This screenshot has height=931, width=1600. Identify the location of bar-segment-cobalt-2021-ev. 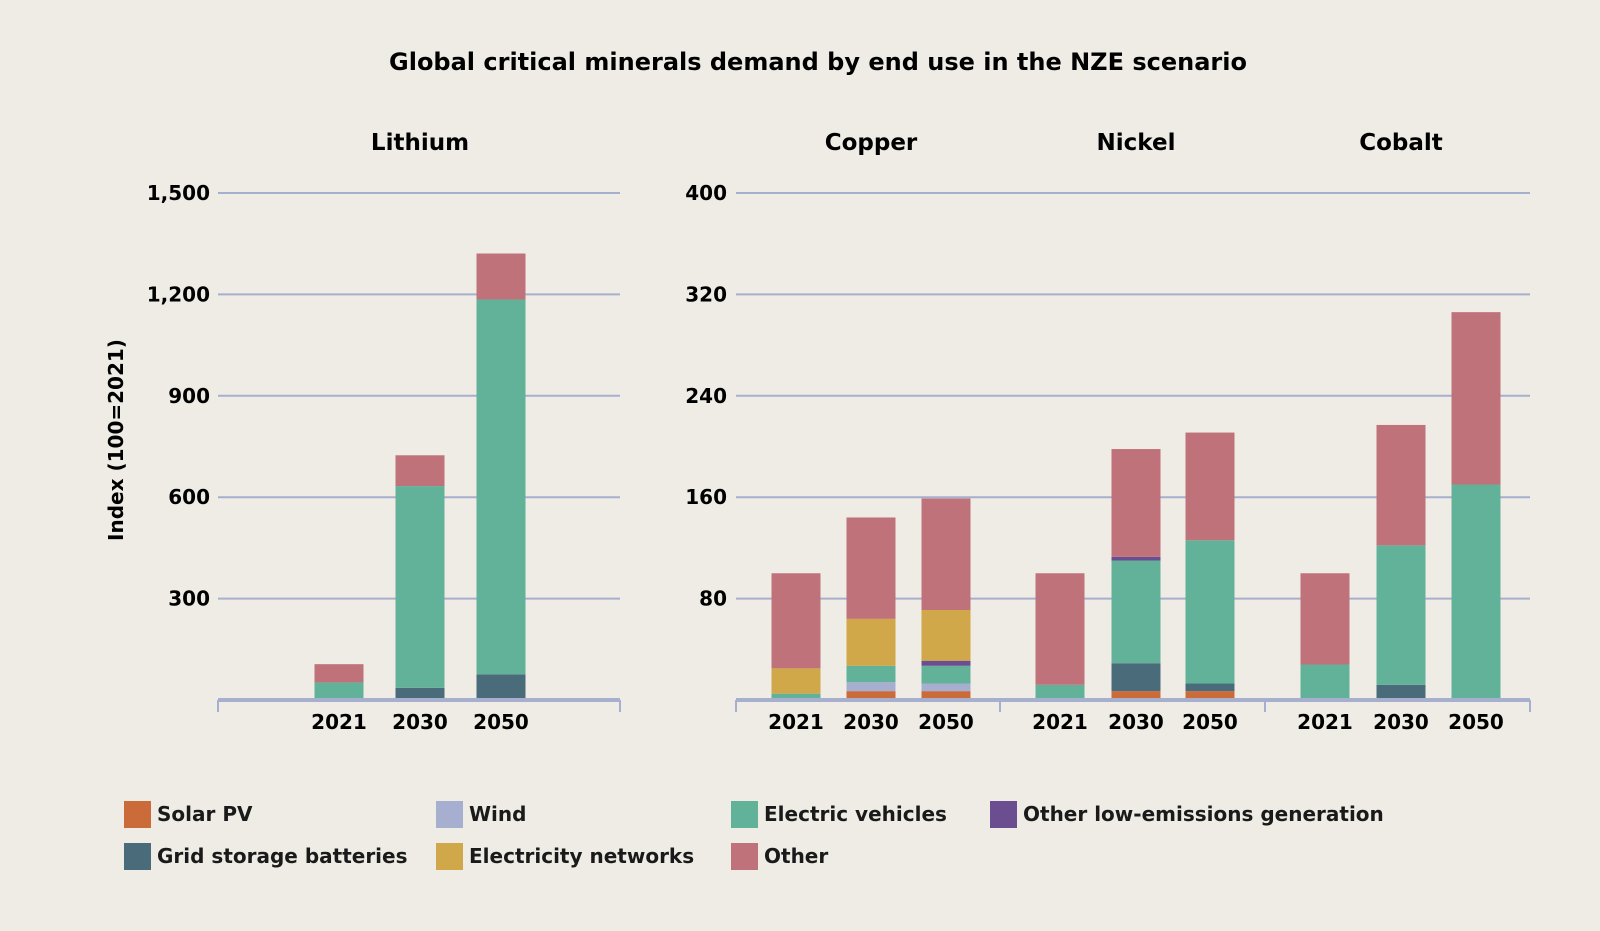
(1325, 682).